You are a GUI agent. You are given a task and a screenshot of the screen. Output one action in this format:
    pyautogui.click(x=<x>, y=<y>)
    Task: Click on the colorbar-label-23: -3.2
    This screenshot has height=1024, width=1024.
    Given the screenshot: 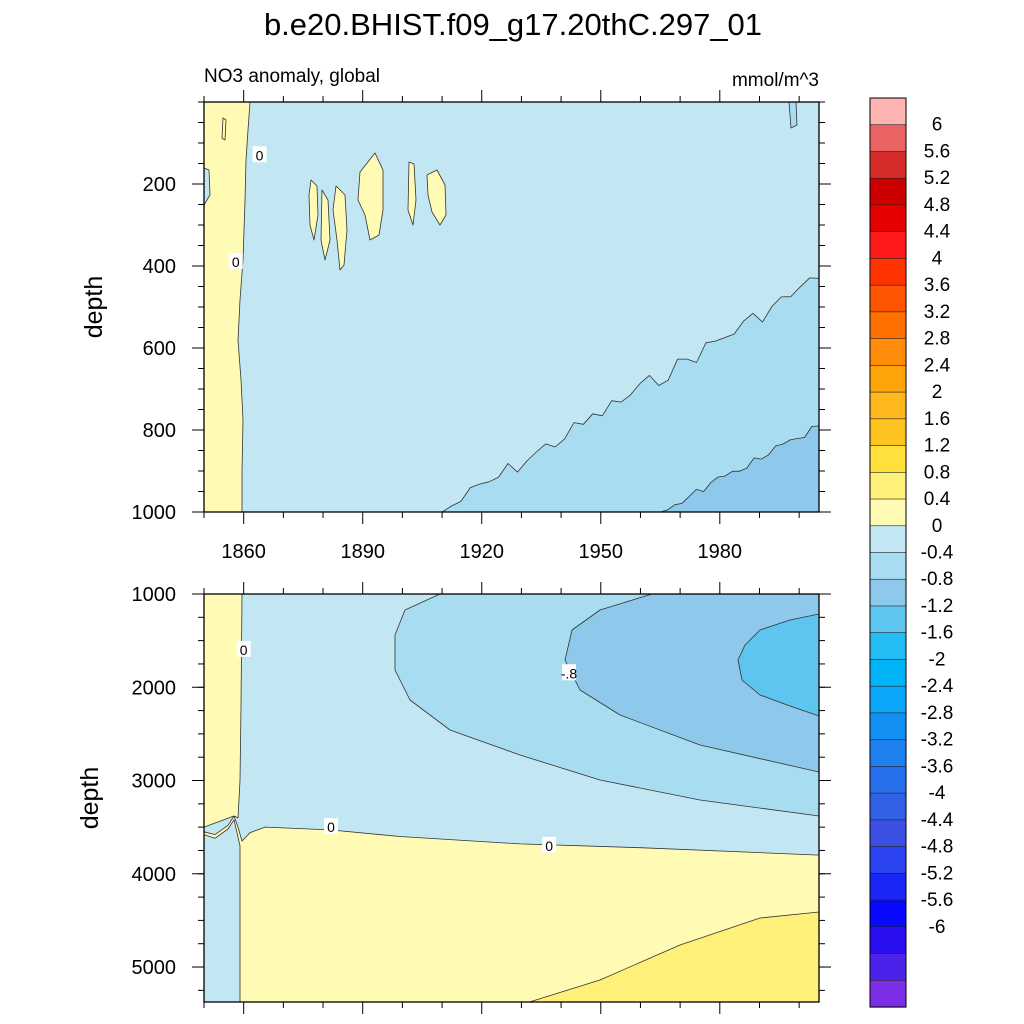 What is the action you would take?
    pyautogui.click(x=937, y=740)
    